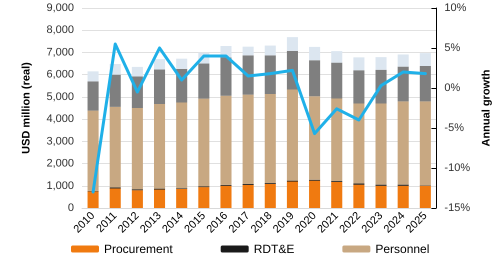  What do you see at coordinates (60, 186) in the screenshot?
I see `y-tick-label: 1,000` at bounding box center [60, 186].